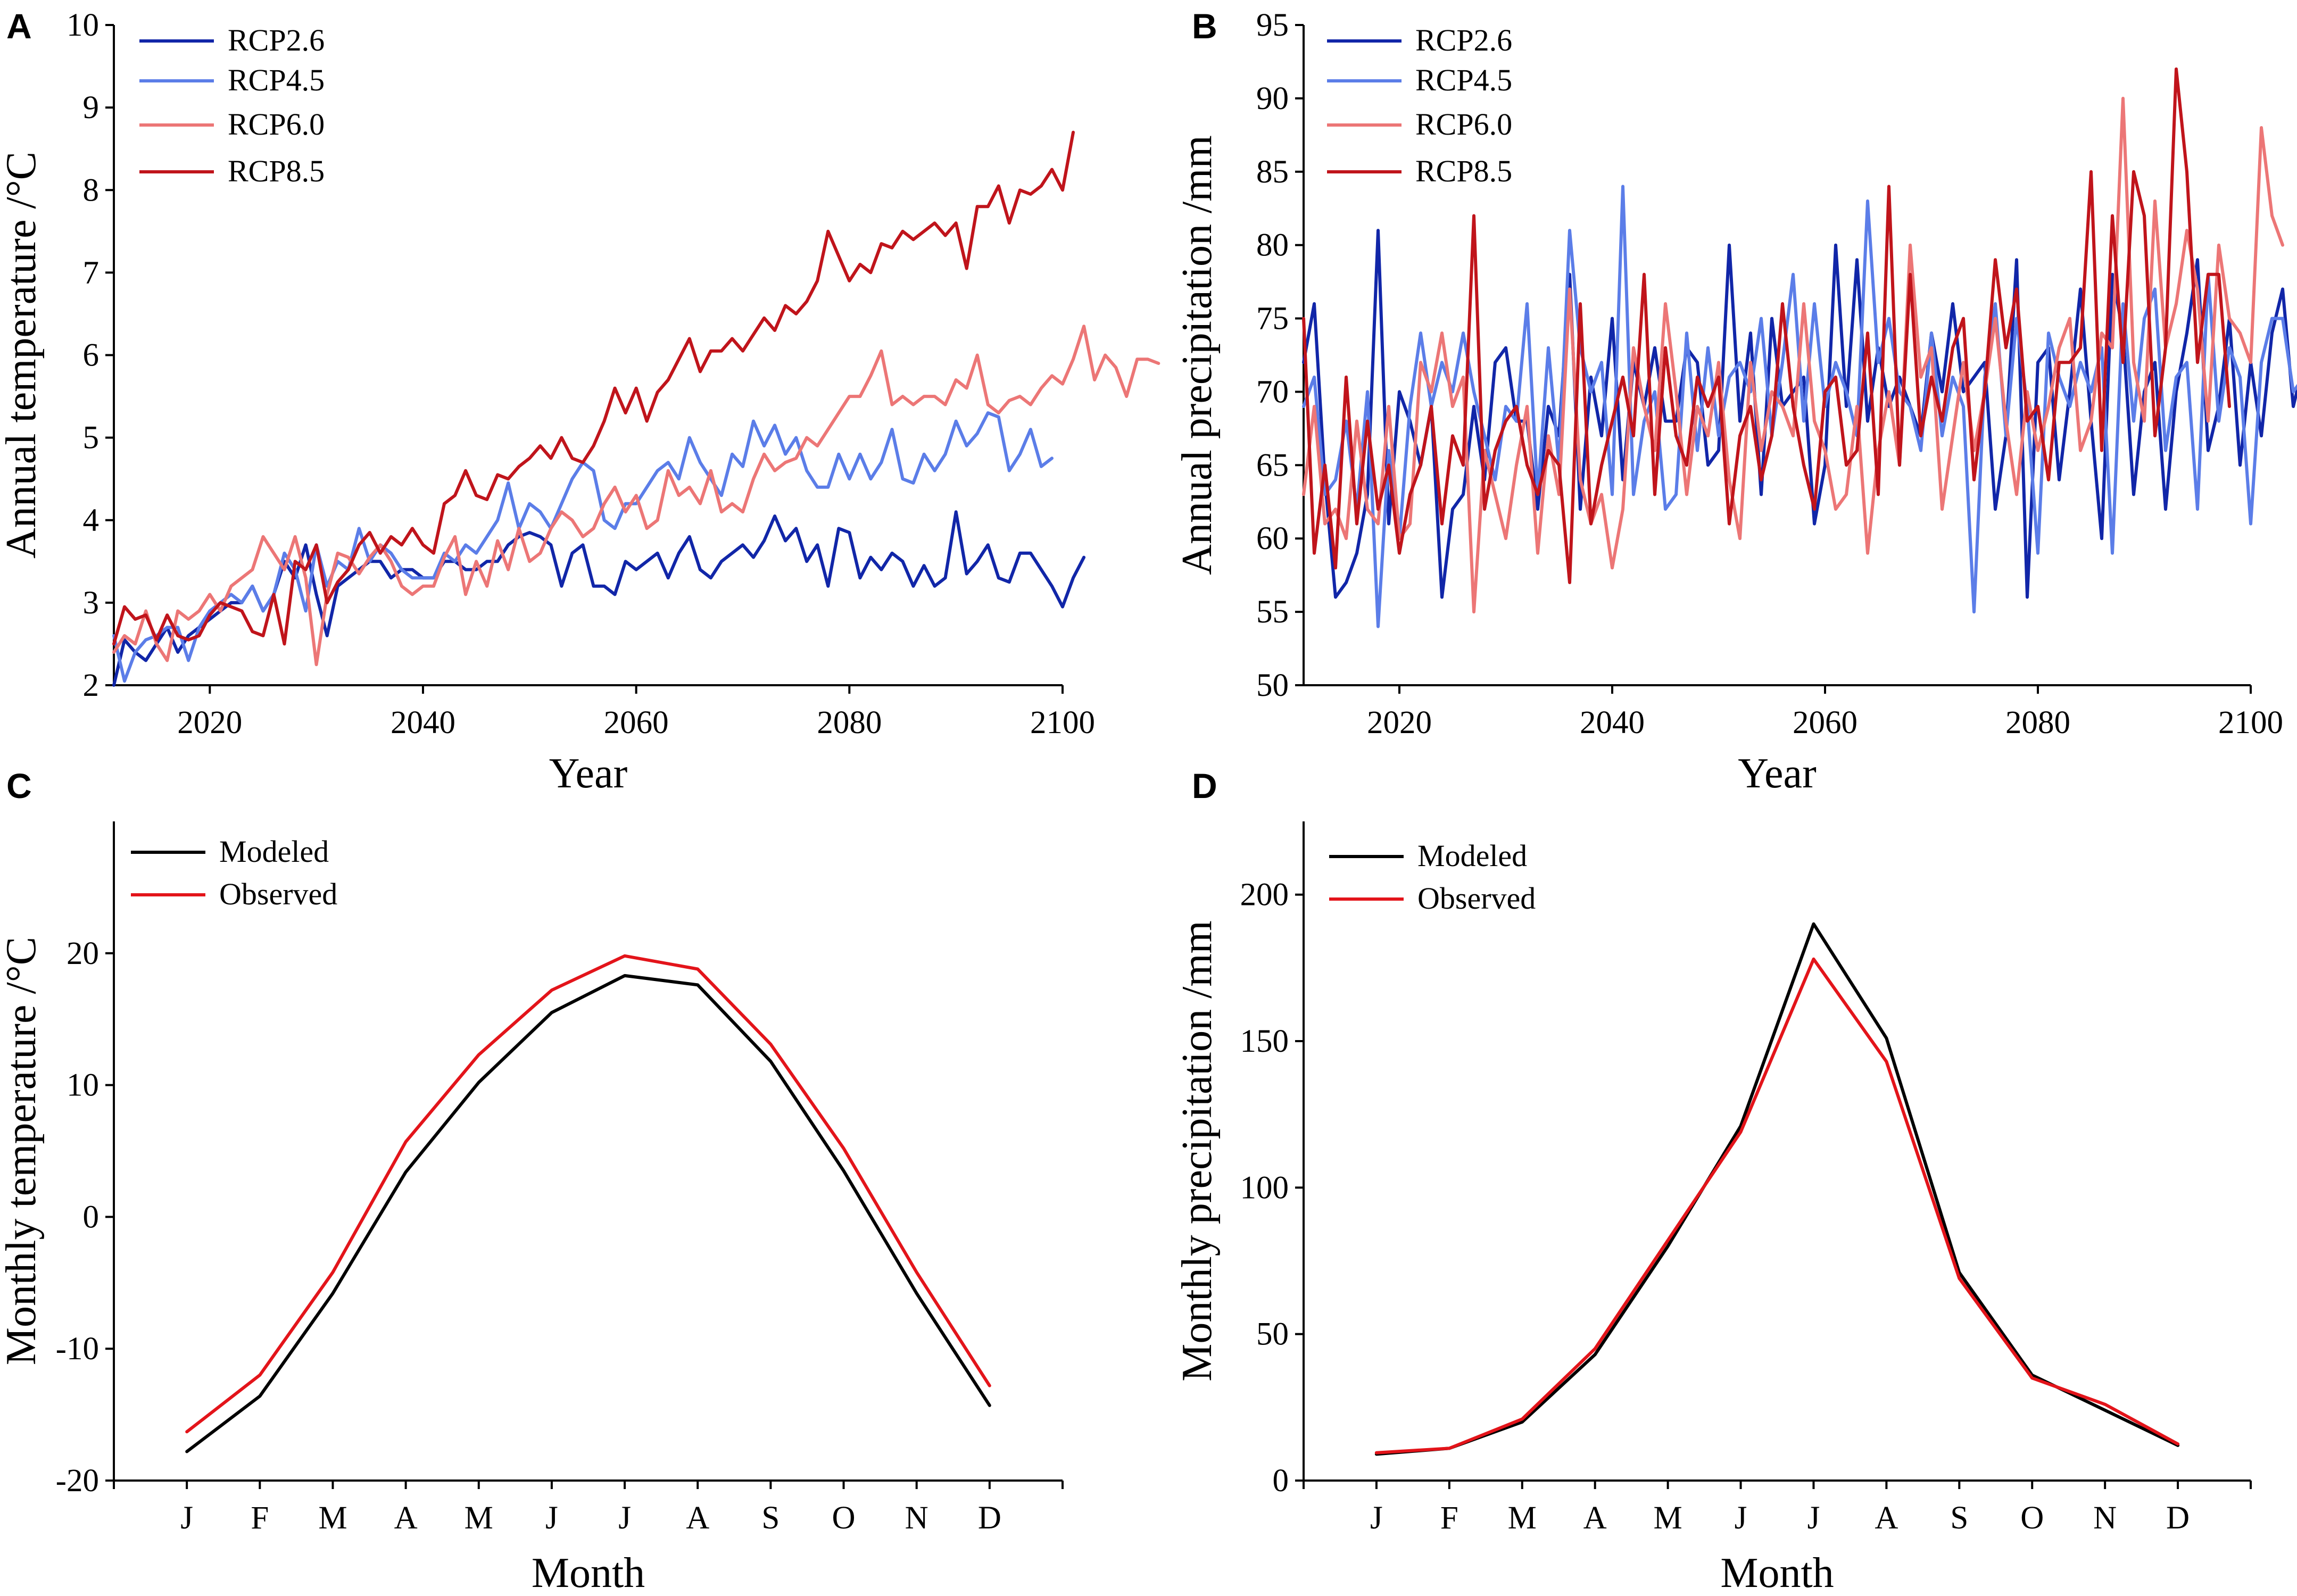 The height and width of the screenshot is (1596, 2297). What do you see at coordinates (83, 954) in the screenshot?
I see `y-tick-label: 20` at bounding box center [83, 954].